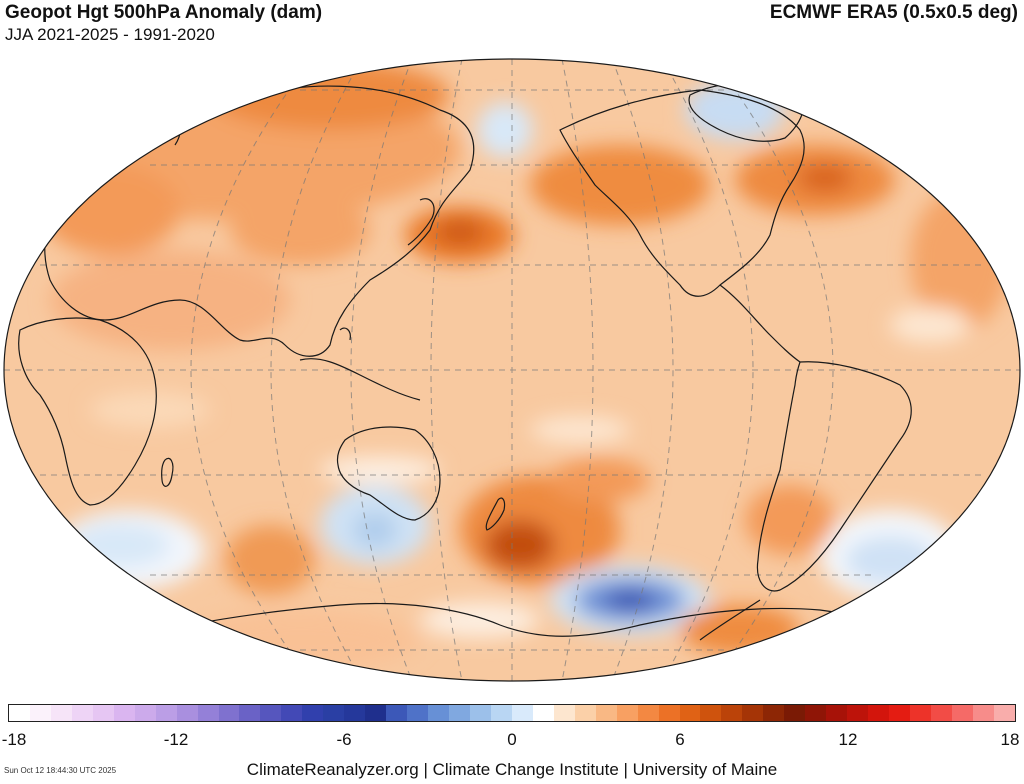  What do you see at coordinates (164, 12) in the screenshot?
I see `map-title: Geopot Hgt 500hPa Anomaly (dam)` at bounding box center [164, 12].